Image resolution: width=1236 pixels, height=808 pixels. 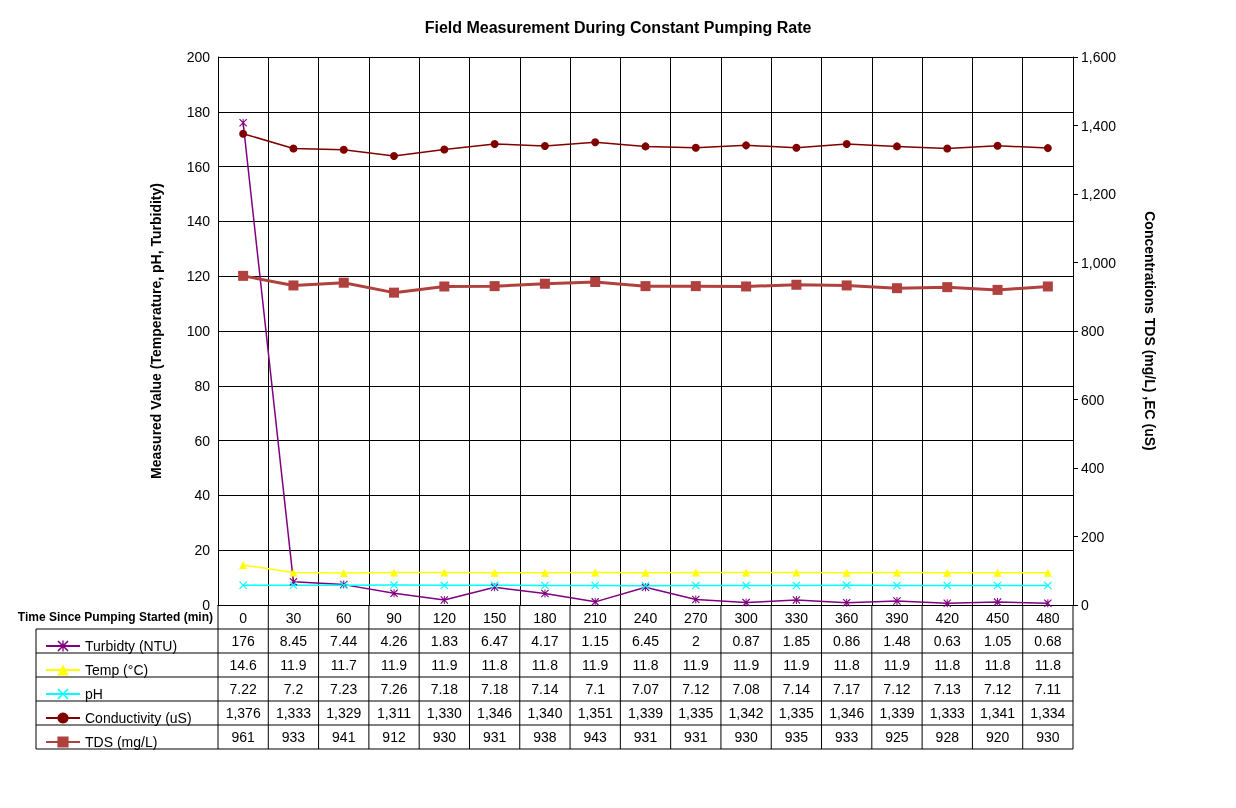 I want to click on x-tick-label: 390, so click(x=897, y=618).